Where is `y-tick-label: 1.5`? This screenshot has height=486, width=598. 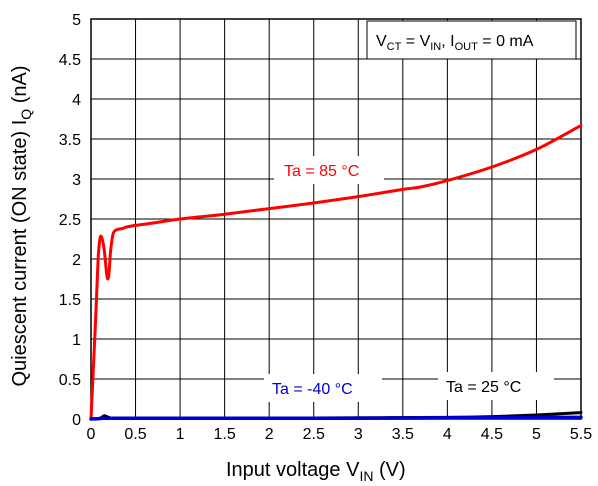 y-tick-label: 1.5 is located at coordinates (70, 300).